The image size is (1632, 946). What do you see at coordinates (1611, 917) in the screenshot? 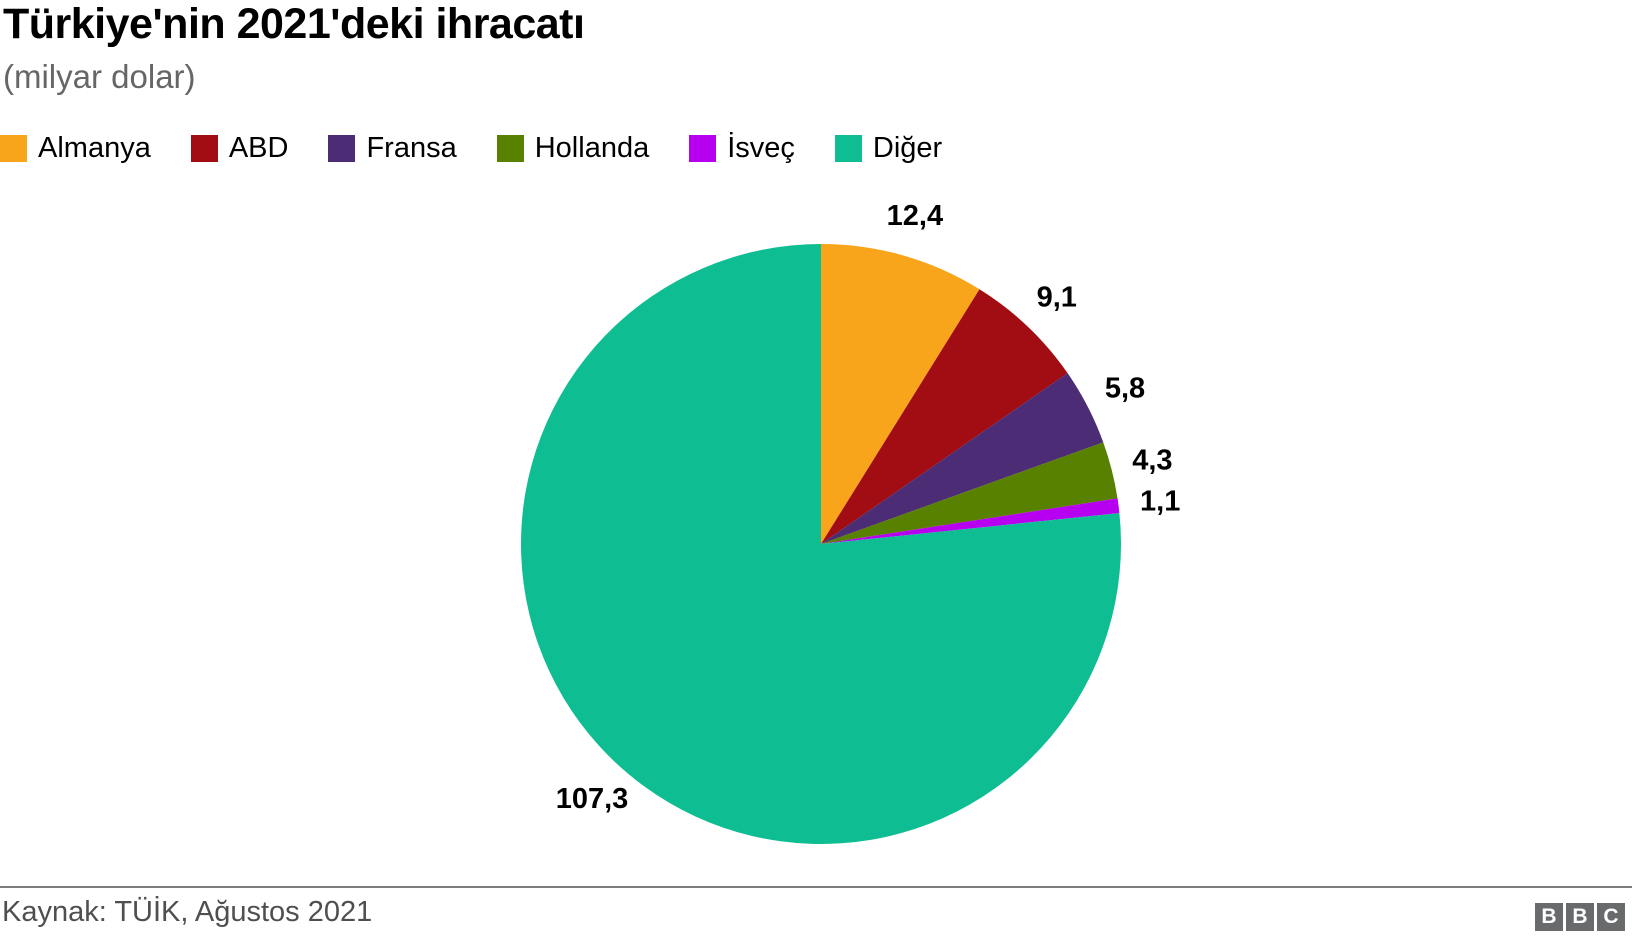
I see `bbc-logo-block: C` at bounding box center [1611, 917].